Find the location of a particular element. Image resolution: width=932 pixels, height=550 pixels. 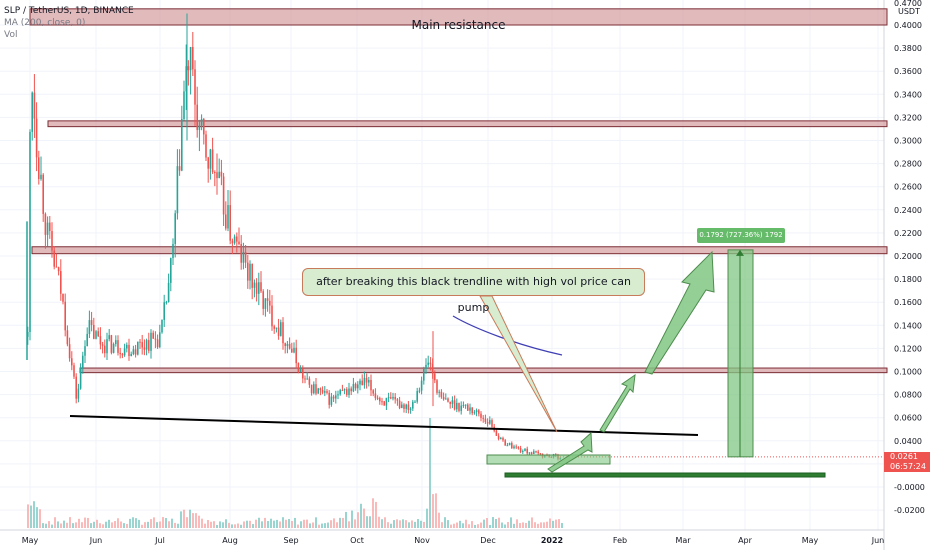

currency-label: USDT is located at coordinates (909, 11).